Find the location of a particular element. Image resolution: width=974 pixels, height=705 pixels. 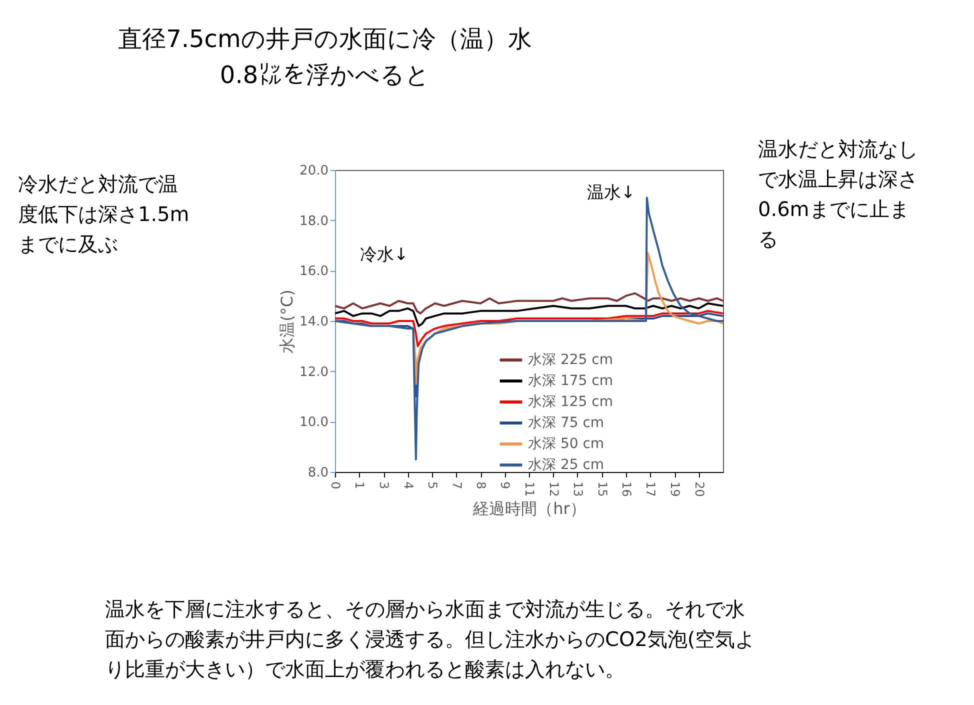

y-tick-label: 10.0 is located at coordinates (314, 422).